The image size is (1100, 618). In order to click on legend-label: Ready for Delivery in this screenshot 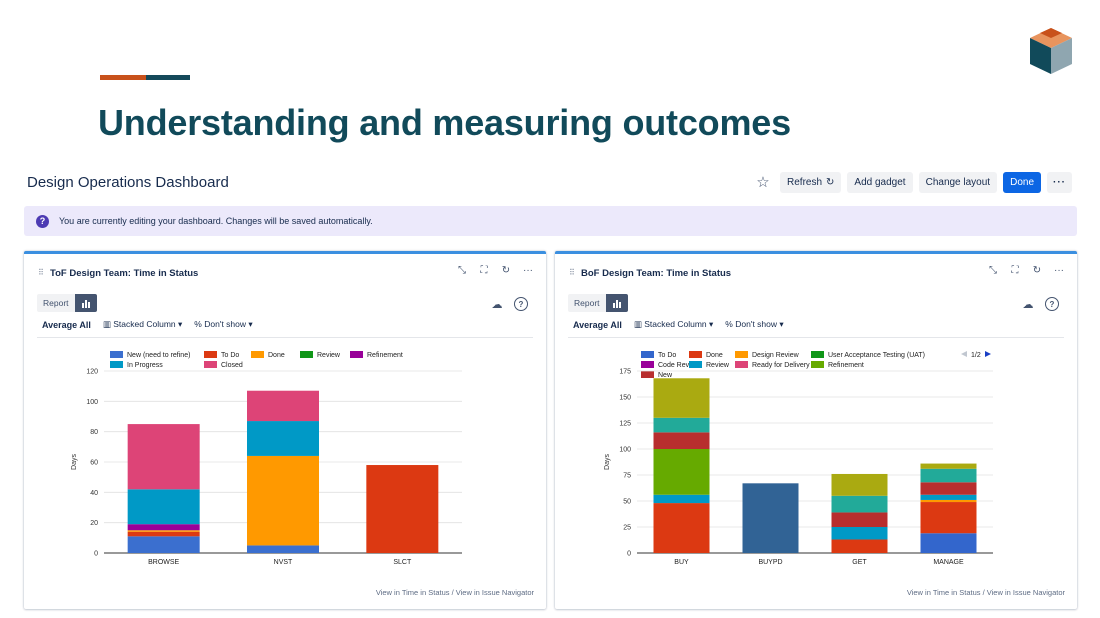, I will do `click(781, 365)`.